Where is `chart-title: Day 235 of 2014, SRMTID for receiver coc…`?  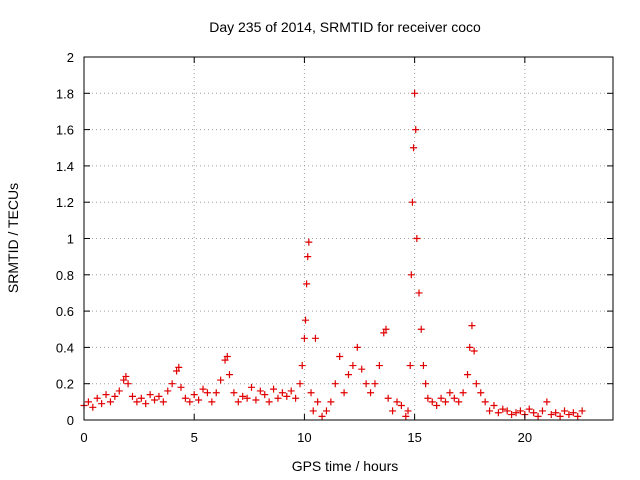
chart-title: Day 235 of 2014, SRMTID for receiver coc… is located at coordinates (345, 27).